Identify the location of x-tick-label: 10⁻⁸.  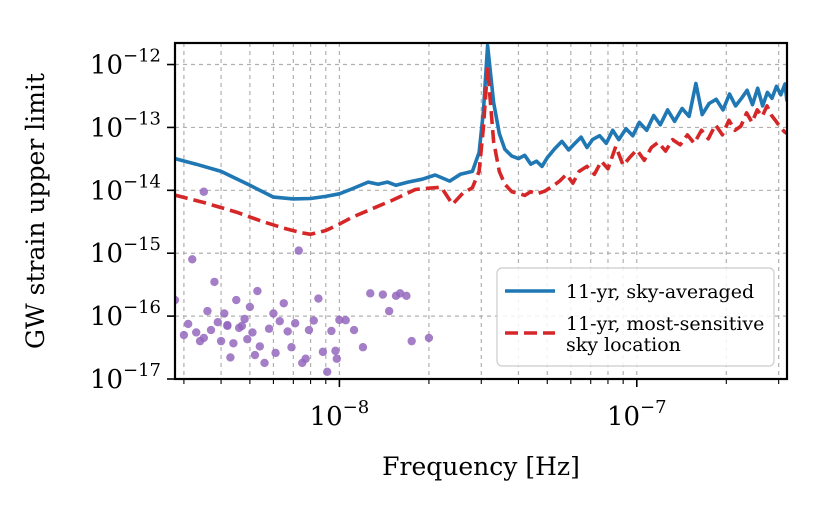
(340, 414).